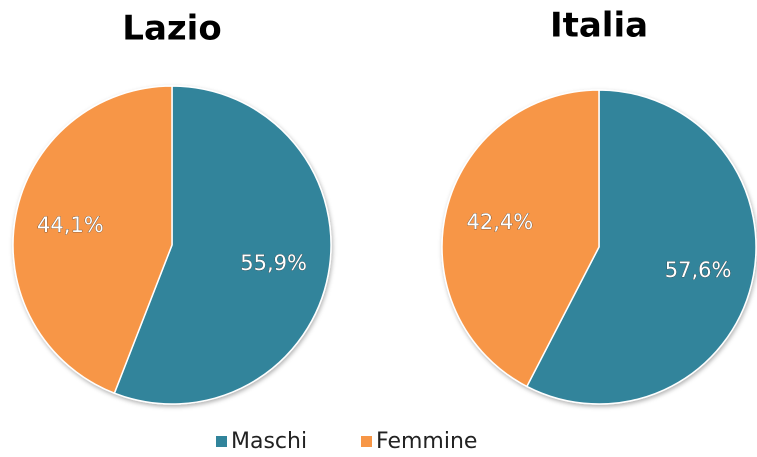  Describe the element at coordinates (70, 225) in the screenshot. I see `data-label: 44,1%` at that location.